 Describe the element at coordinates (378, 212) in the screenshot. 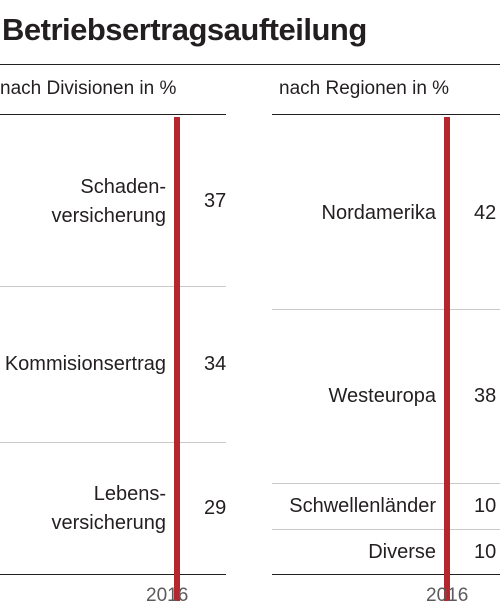

I see `segment-label: Nordamerika` at that location.